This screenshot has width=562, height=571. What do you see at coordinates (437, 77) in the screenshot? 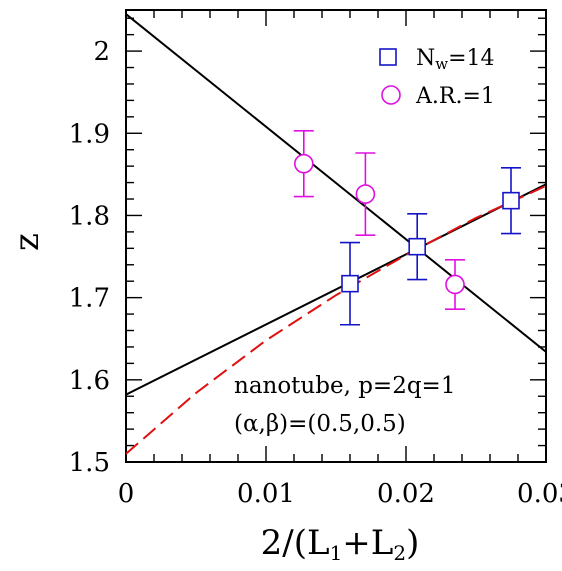
I see `legend: Nw=14 A.R.=1` at bounding box center [437, 77].